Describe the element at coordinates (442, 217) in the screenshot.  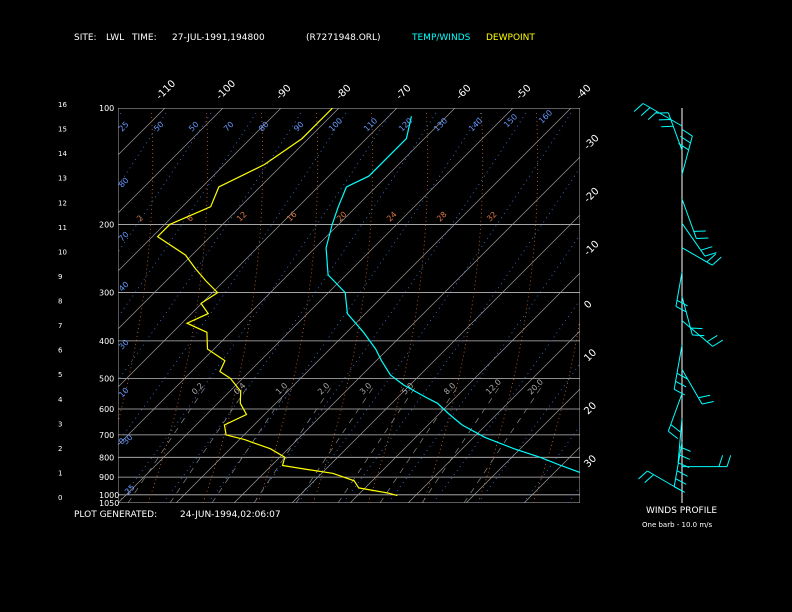
I see `theta-label: 28` at that location.